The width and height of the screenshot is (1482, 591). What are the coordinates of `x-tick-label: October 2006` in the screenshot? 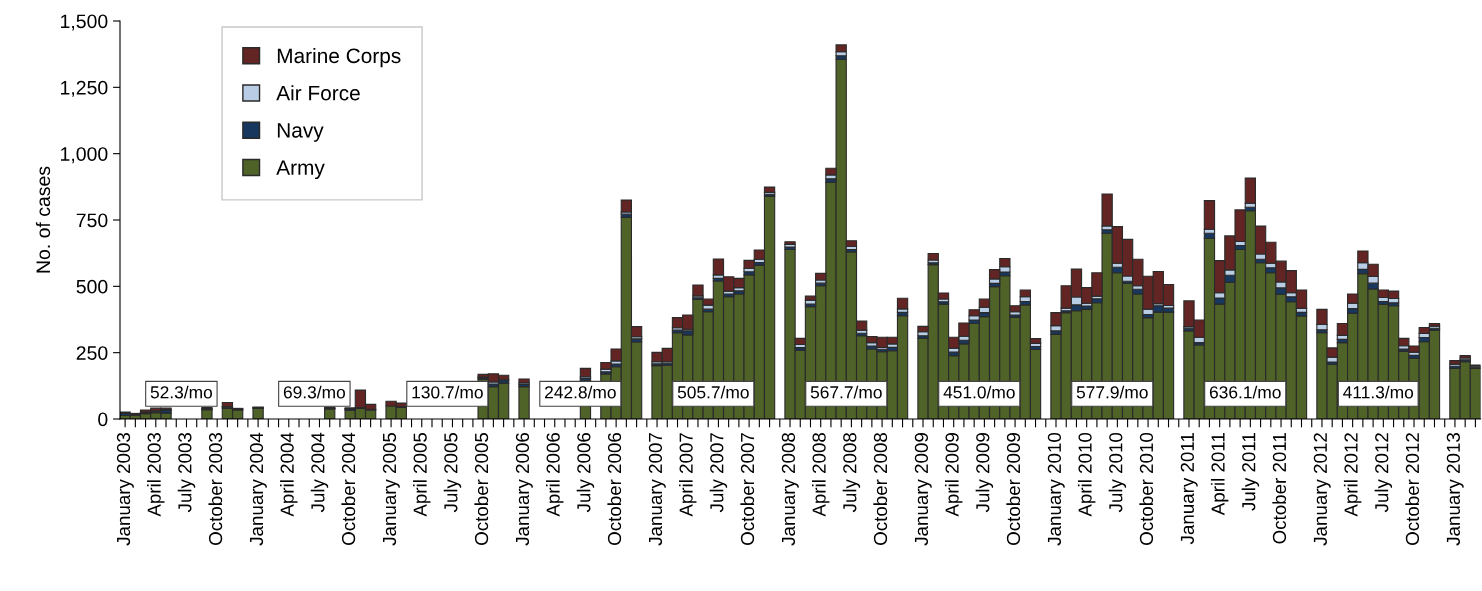 It's located at (614, 489).